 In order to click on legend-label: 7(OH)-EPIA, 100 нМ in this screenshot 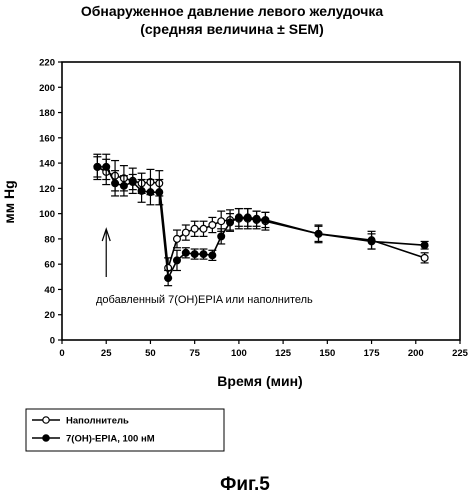, I will do `click(110, 439)`.